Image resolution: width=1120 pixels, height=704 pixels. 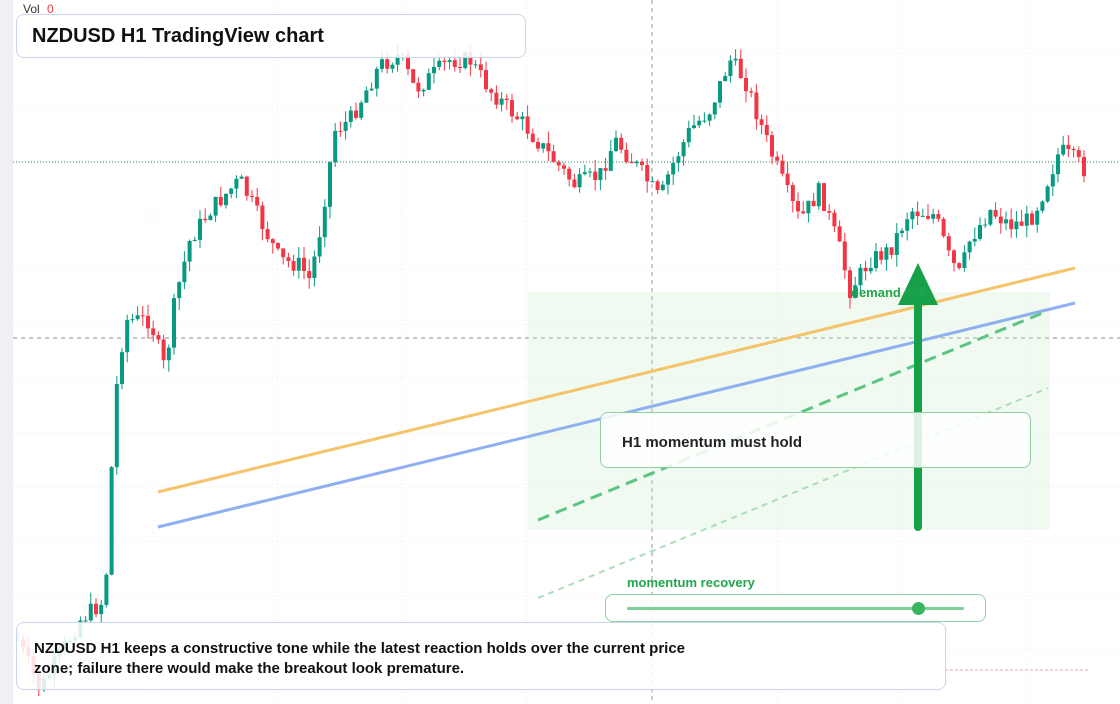 What do you see at coordinates (178, 36) in the screenshot?
I see `title: NZDUSD H1 TradingView chart` at bounding box center [178, 36].